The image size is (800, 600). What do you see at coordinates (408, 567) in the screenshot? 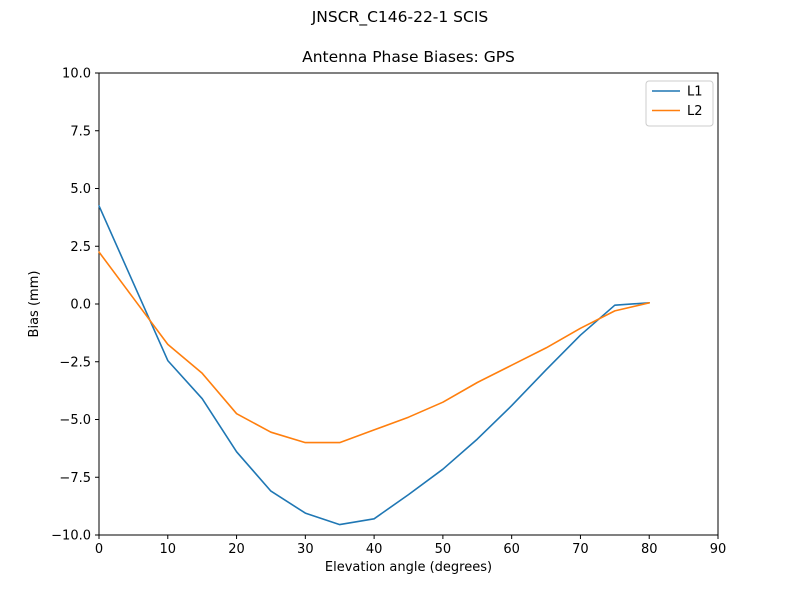
I see `x-axis-label: Elevation angle (degrees)` at bounding box center [408, 567].